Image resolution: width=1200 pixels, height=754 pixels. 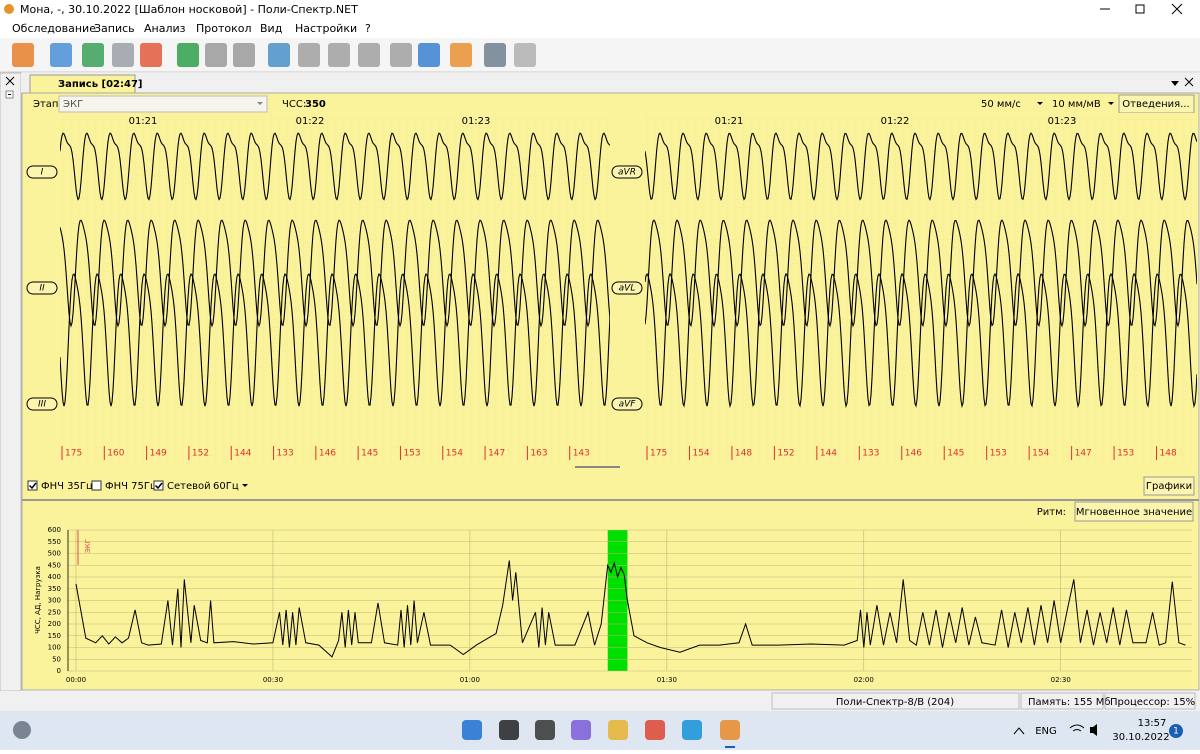 I want to click on menu-item: Анализ, so click(x=165, y=28).